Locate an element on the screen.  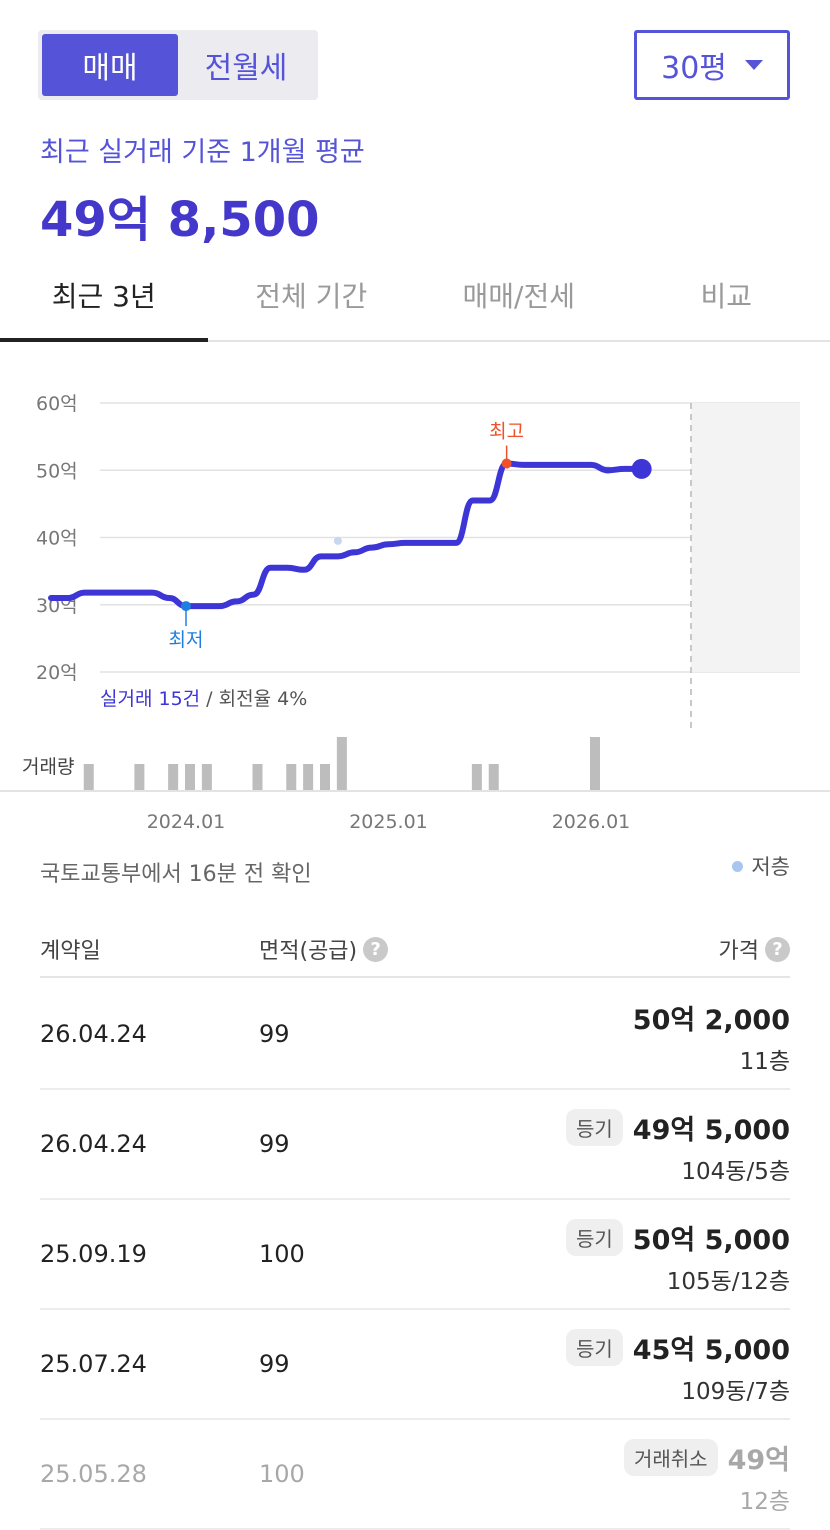
average-price: 49억 8,500 is located at coordinates (180, 220).